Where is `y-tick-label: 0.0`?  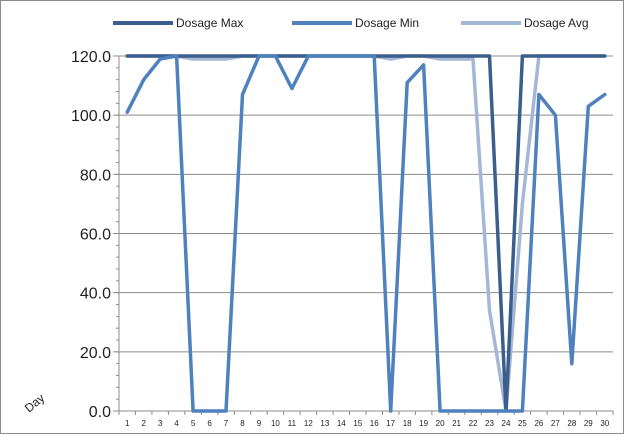 y-tick-label: 0.0 is located at coordinates (100, 412).